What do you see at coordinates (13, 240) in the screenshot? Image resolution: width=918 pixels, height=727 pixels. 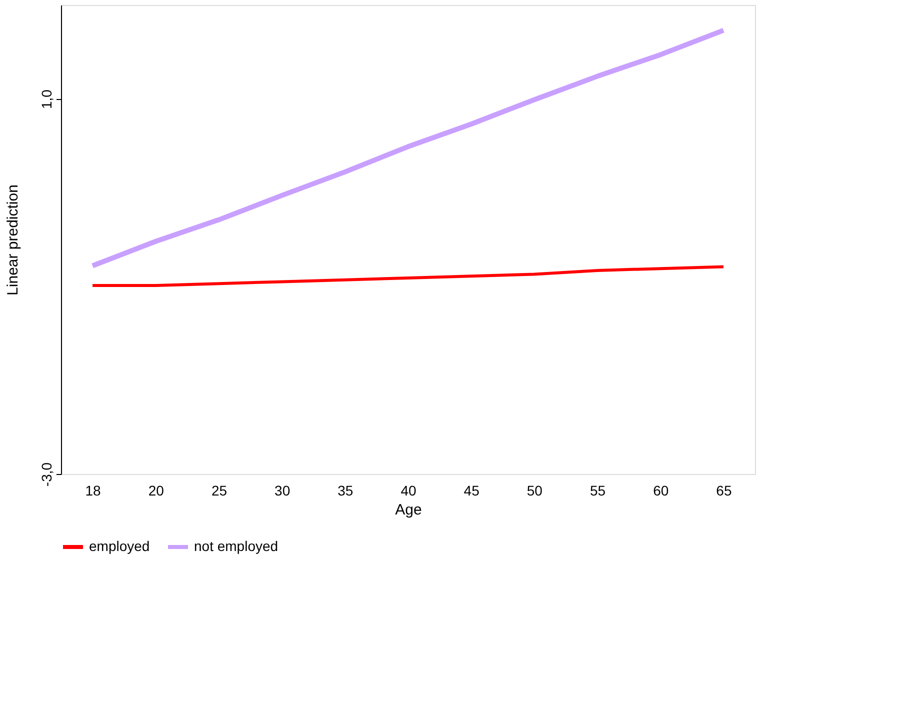 I see `y-axis-title: Linear prediction` at bounding box center [13, 240].